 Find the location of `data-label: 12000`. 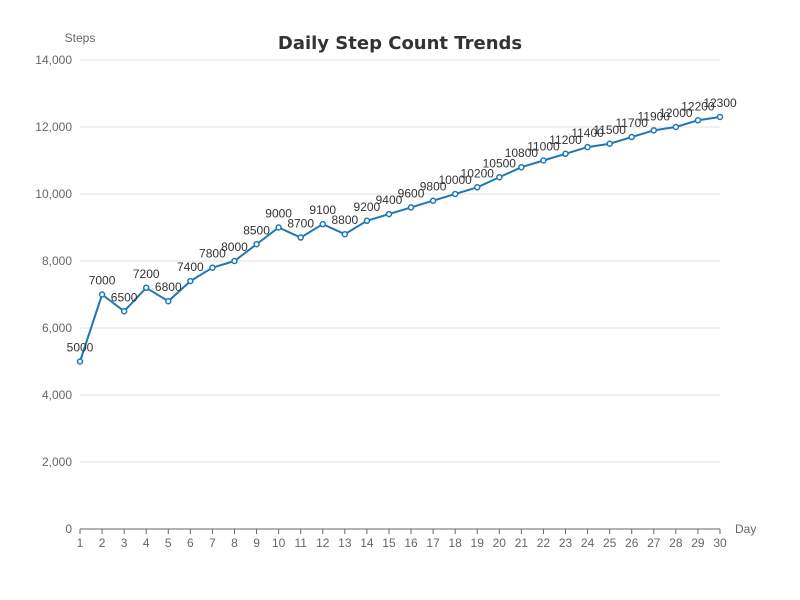

data-label: 12000 is located at coordinates (676, 113).